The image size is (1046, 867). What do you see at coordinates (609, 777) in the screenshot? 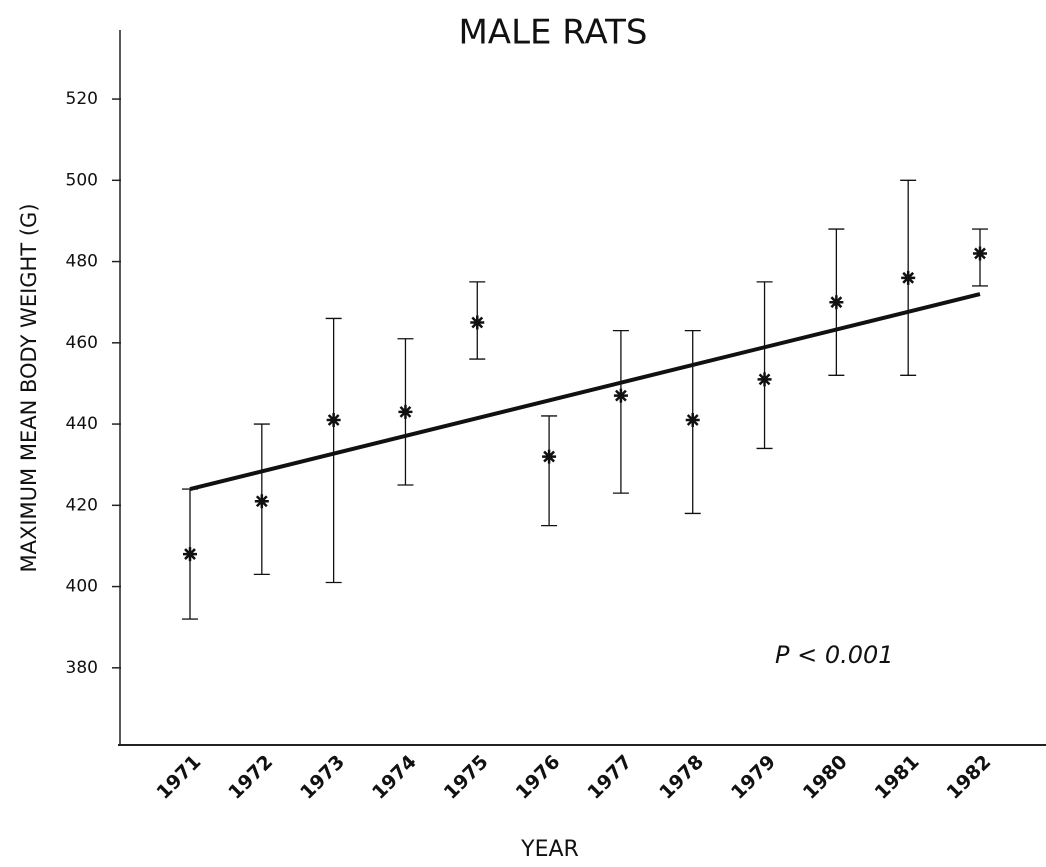
I see `x-tick-label: 1977` at bounding box center [609, 777].